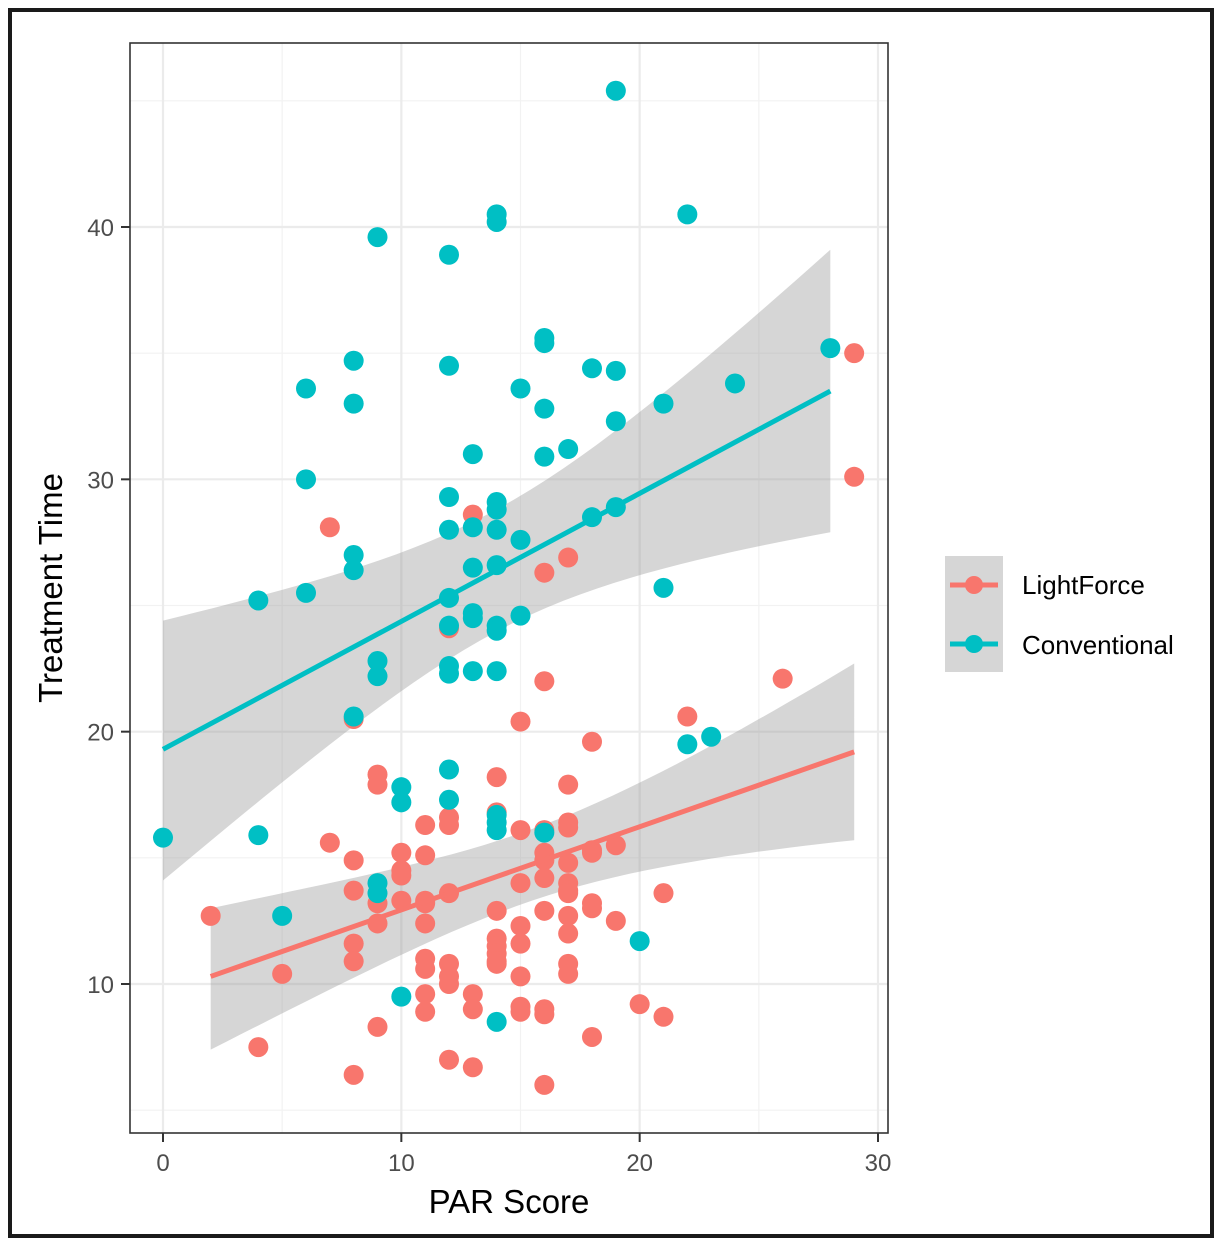  Describe the element at coordinates (974, 614) in the screenshot. I see `legend-key-background` at that location.